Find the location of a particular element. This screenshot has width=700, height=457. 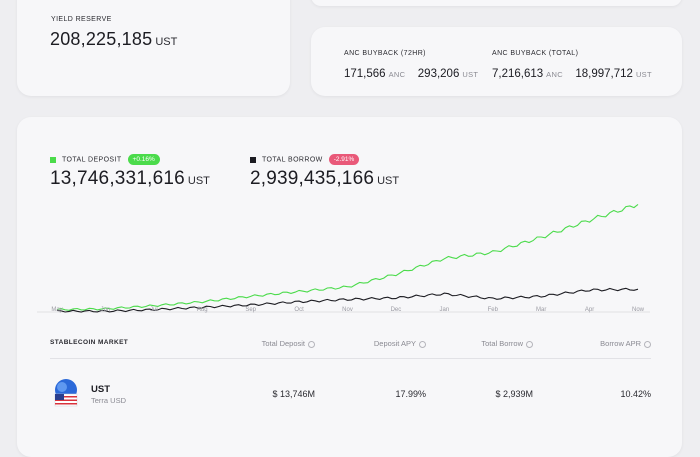

deposit-legend-swatch is located at coordinates (53, 159).